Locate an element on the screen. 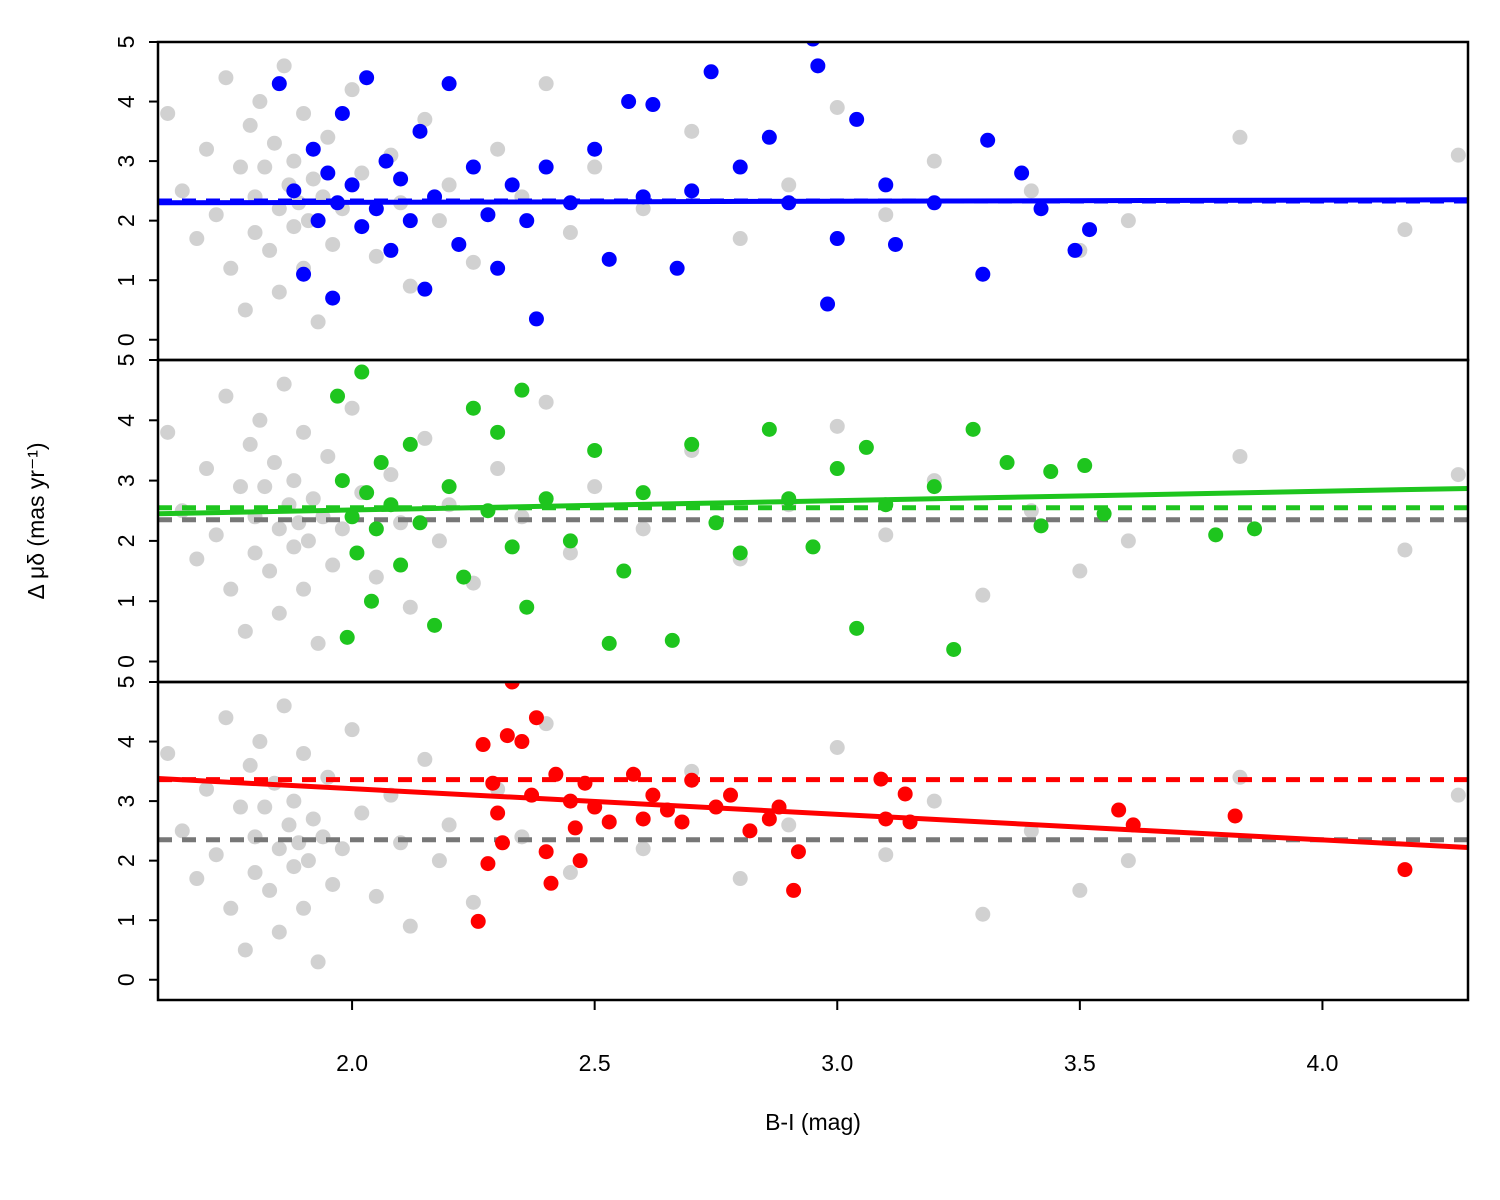 The height and width of the screenshot is (1200, 1500). x-axis-label: B-I (mag) is located at coordinates (813, 1122).